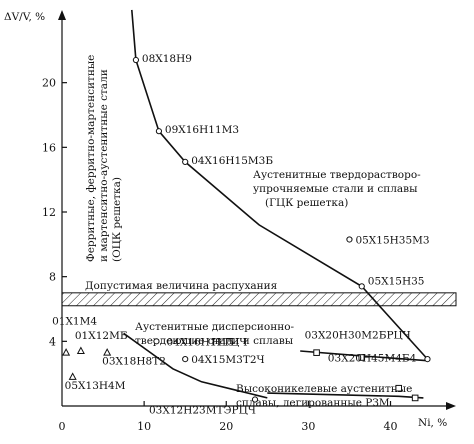 The height and width of the screenshot is (444, 474). What do you see at coordinates (101, 336) in the screenshot?
I see `point-label: 01Х12МБ` at bounding box center [101, 336].